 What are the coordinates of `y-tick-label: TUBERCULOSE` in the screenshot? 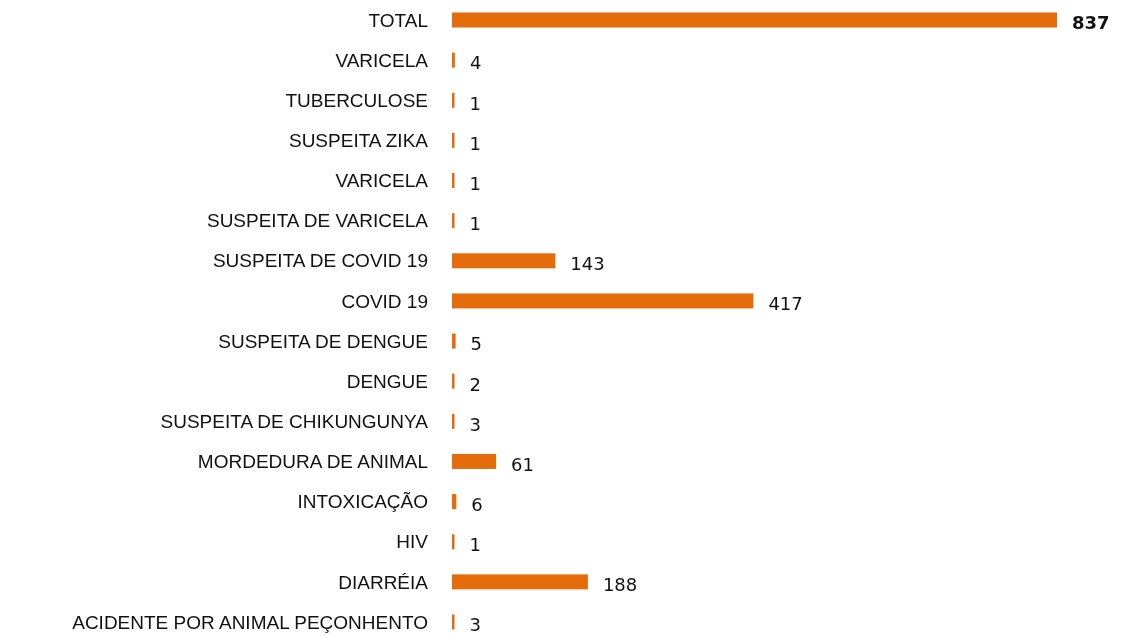 It's located at (356, 100).